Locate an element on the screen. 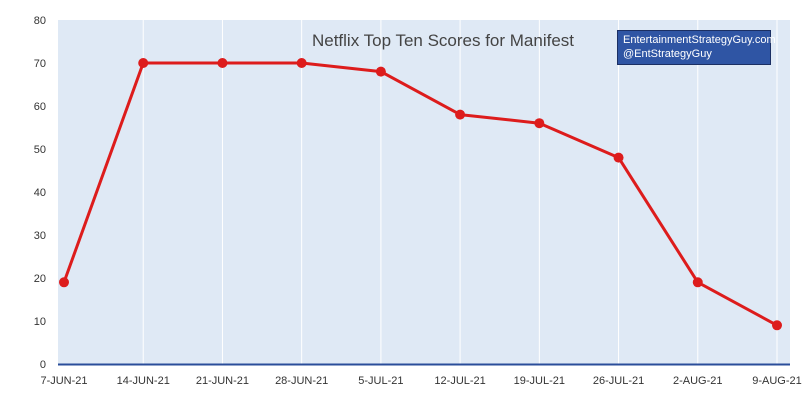  x-tick-label: 14-JUN-21 is located at coordinates (143, 381).